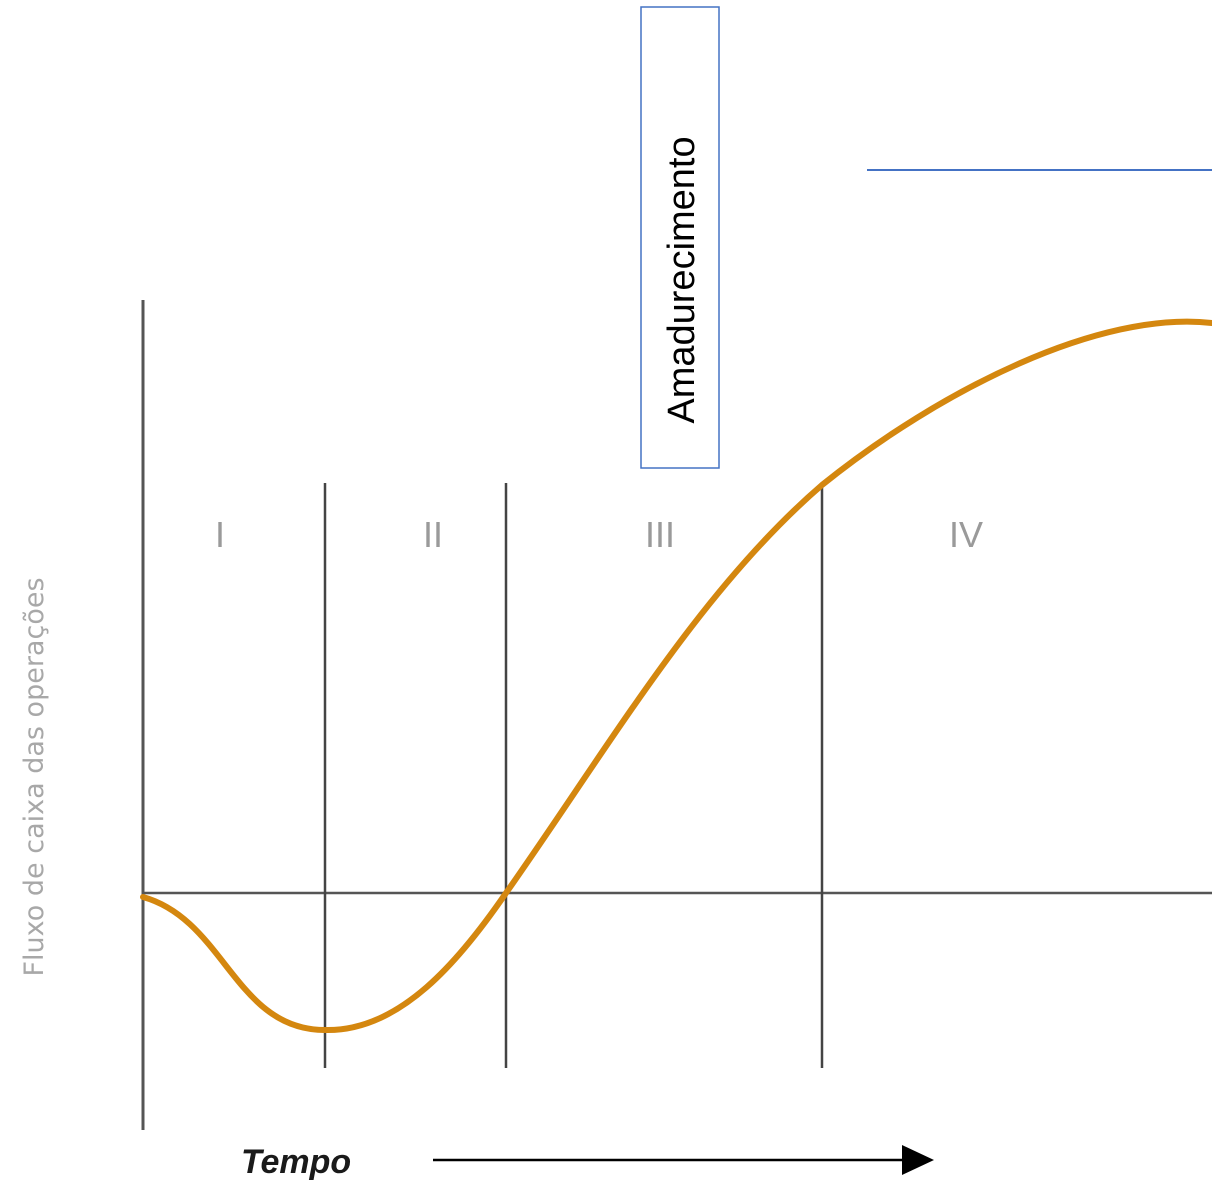 The width and height of the screenshot is (1212, 1182). I want to click on stage-label-2: II, so click(433, 534).